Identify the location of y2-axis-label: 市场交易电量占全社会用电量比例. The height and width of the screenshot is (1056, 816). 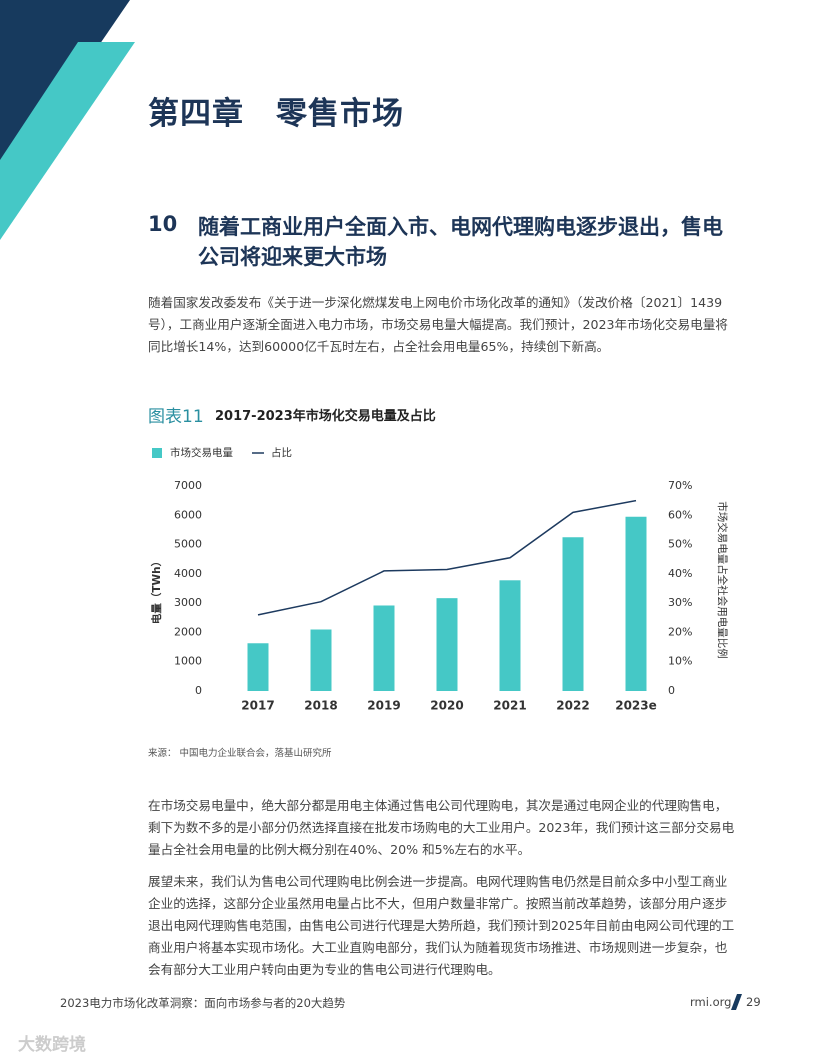
(722, 580).